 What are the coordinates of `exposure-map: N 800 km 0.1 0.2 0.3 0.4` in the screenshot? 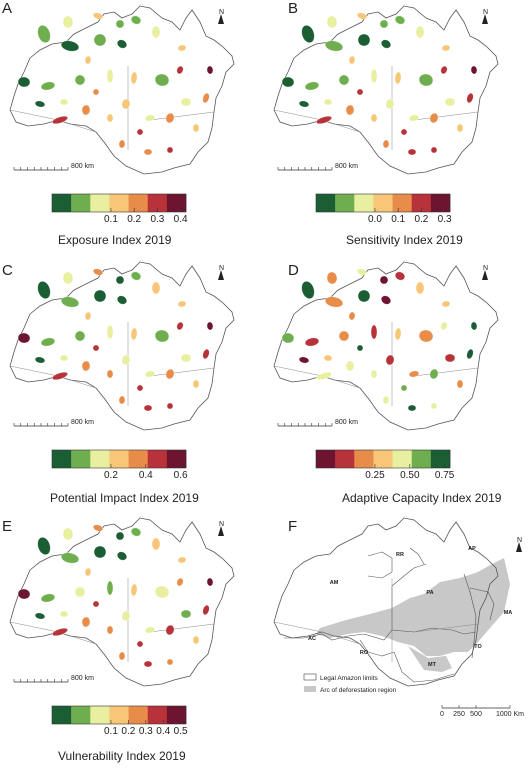 It's located at (122, 115).